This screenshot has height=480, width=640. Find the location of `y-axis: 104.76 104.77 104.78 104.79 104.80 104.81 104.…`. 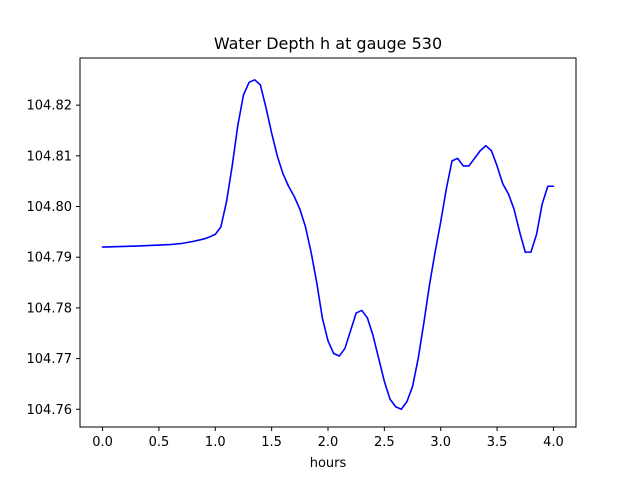

y-axis: 104.76 104.77 104.78 104.79 104.80 104.81 104.… is located at coordinates (53, 258).